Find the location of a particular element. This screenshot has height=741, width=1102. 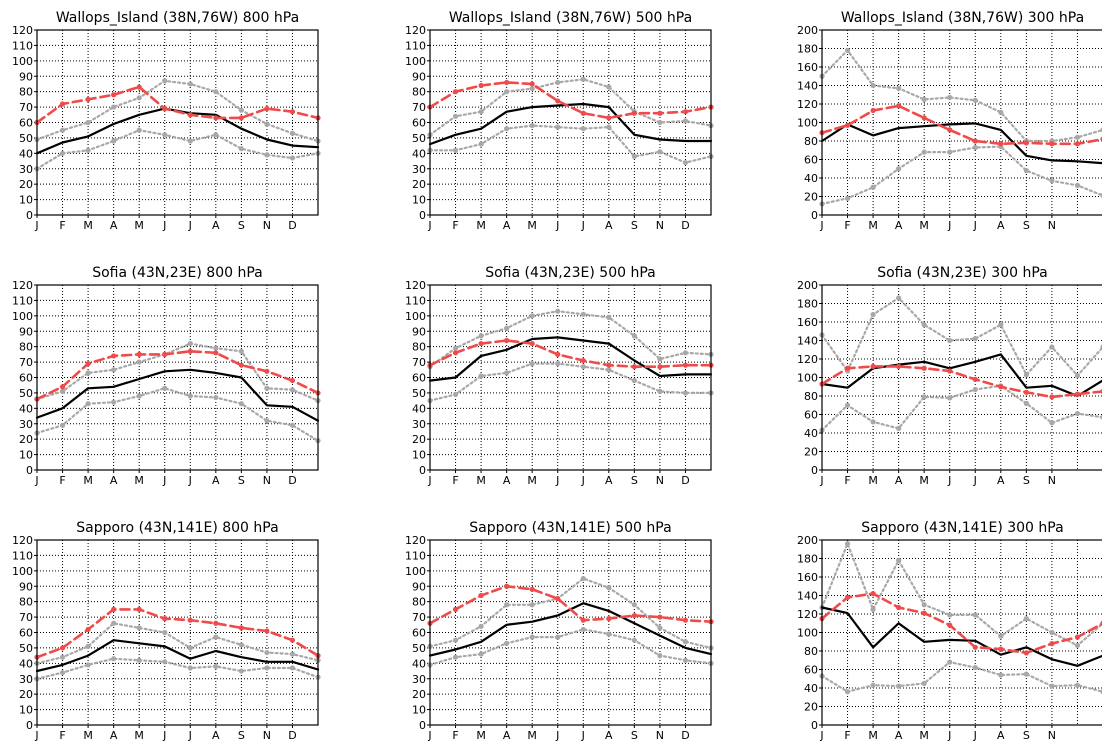

chart-title: Wallops_Island (38N,76W) 500 hPa is located at coordinates (570, 18).